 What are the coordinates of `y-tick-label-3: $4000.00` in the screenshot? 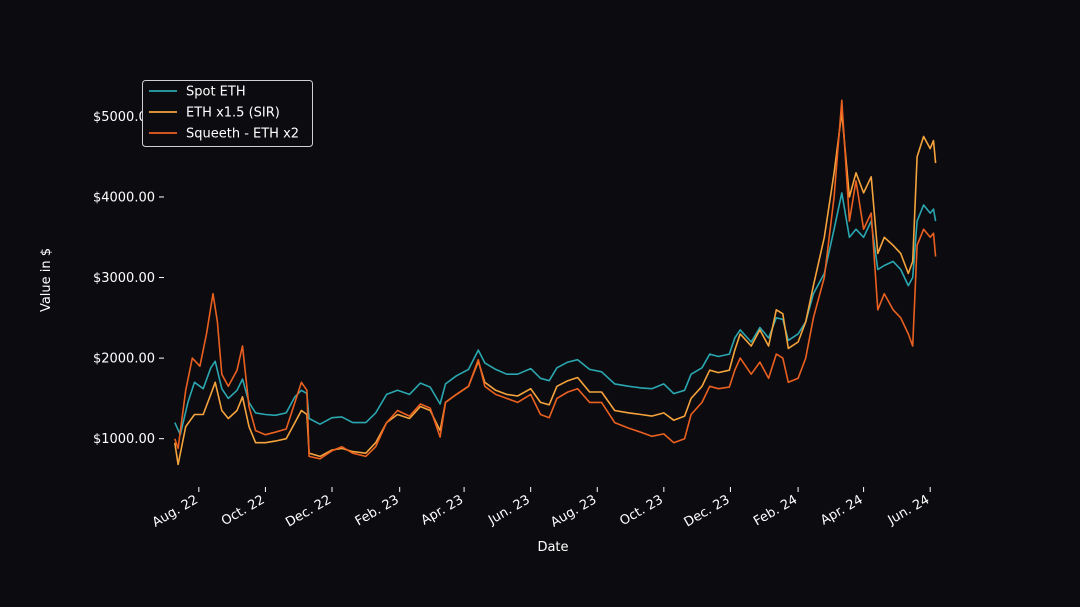 It's located at (124, 197).